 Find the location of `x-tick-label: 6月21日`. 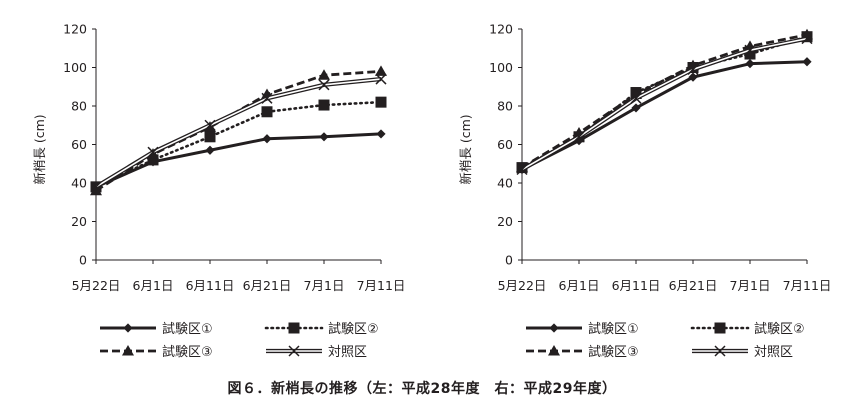

x-tick-label: 6月21日 is located at coordinates (267, 285).